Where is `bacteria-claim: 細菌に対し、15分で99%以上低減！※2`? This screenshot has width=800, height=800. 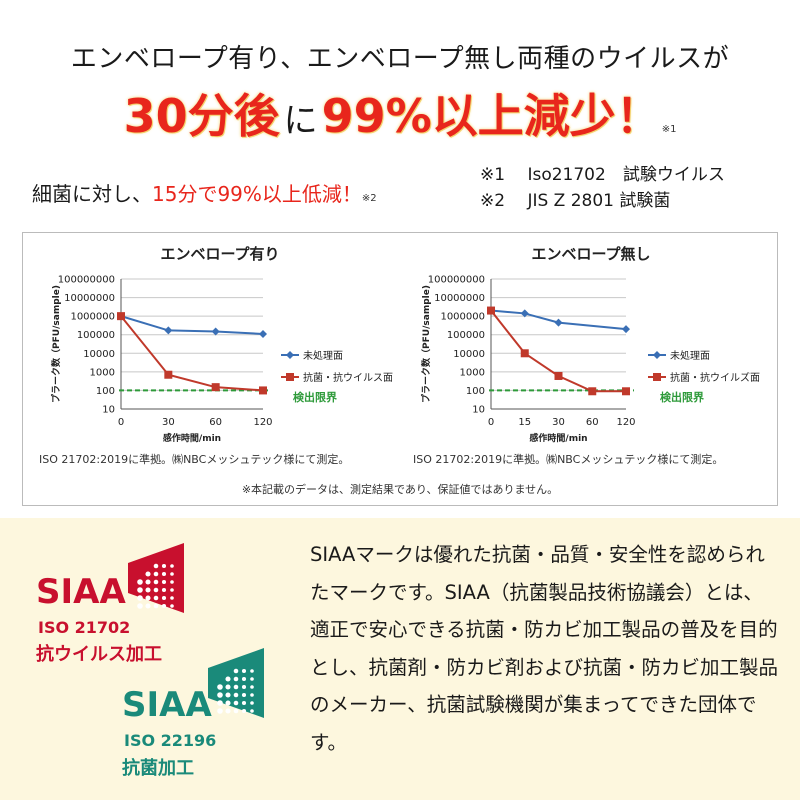 bacteria-claim: 細菌に対し、15分で99%以上低減！※2 is located at coordinates (204, 192).